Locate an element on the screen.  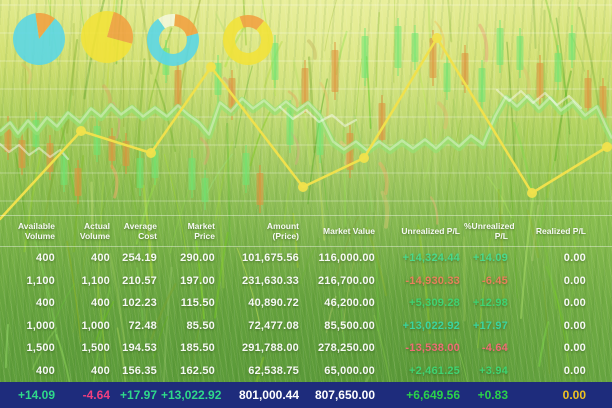
table-cell: +2,461.25 is located at coordinates (434, 370).